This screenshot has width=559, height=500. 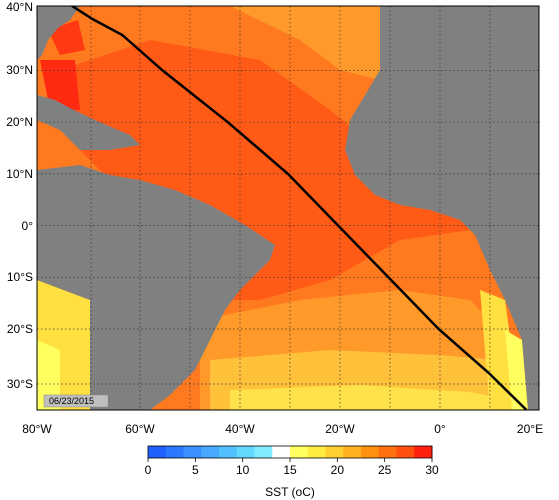 I want to click on lon-label-60w: 60°W, so click(x=140, y=429).